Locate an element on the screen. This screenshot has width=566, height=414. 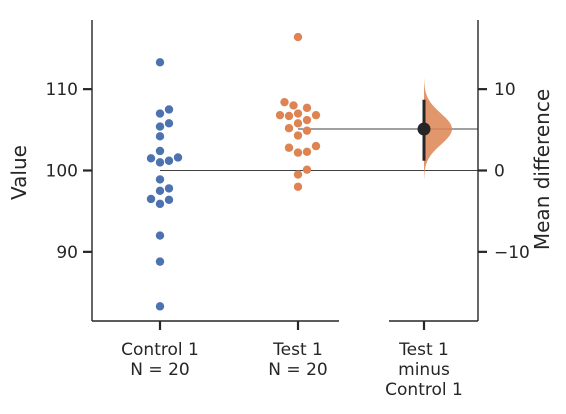
mean-difference-panel is located at coordinates (434, 129).